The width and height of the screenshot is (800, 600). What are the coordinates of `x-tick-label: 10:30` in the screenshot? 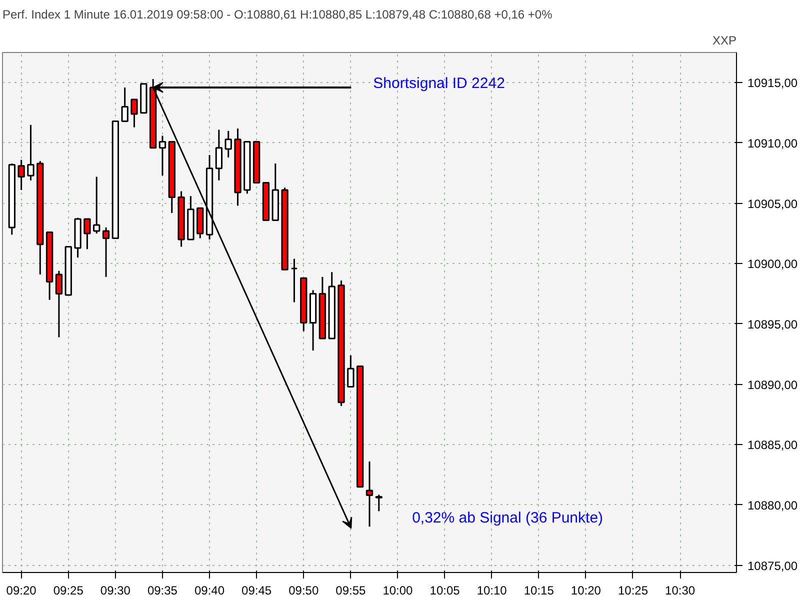 It's located at (680, 591).